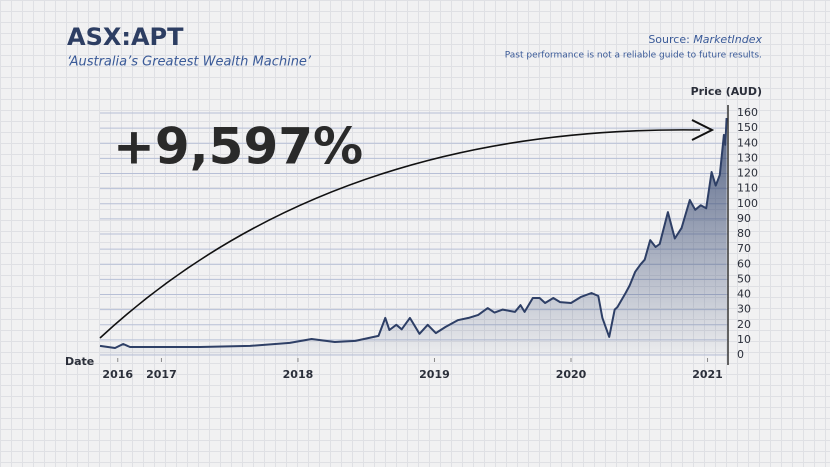 The image size is (830, 467). Describe the element at coordinates (747, 127) in the screenshot. I see `y-tick-label: 150` at that location.